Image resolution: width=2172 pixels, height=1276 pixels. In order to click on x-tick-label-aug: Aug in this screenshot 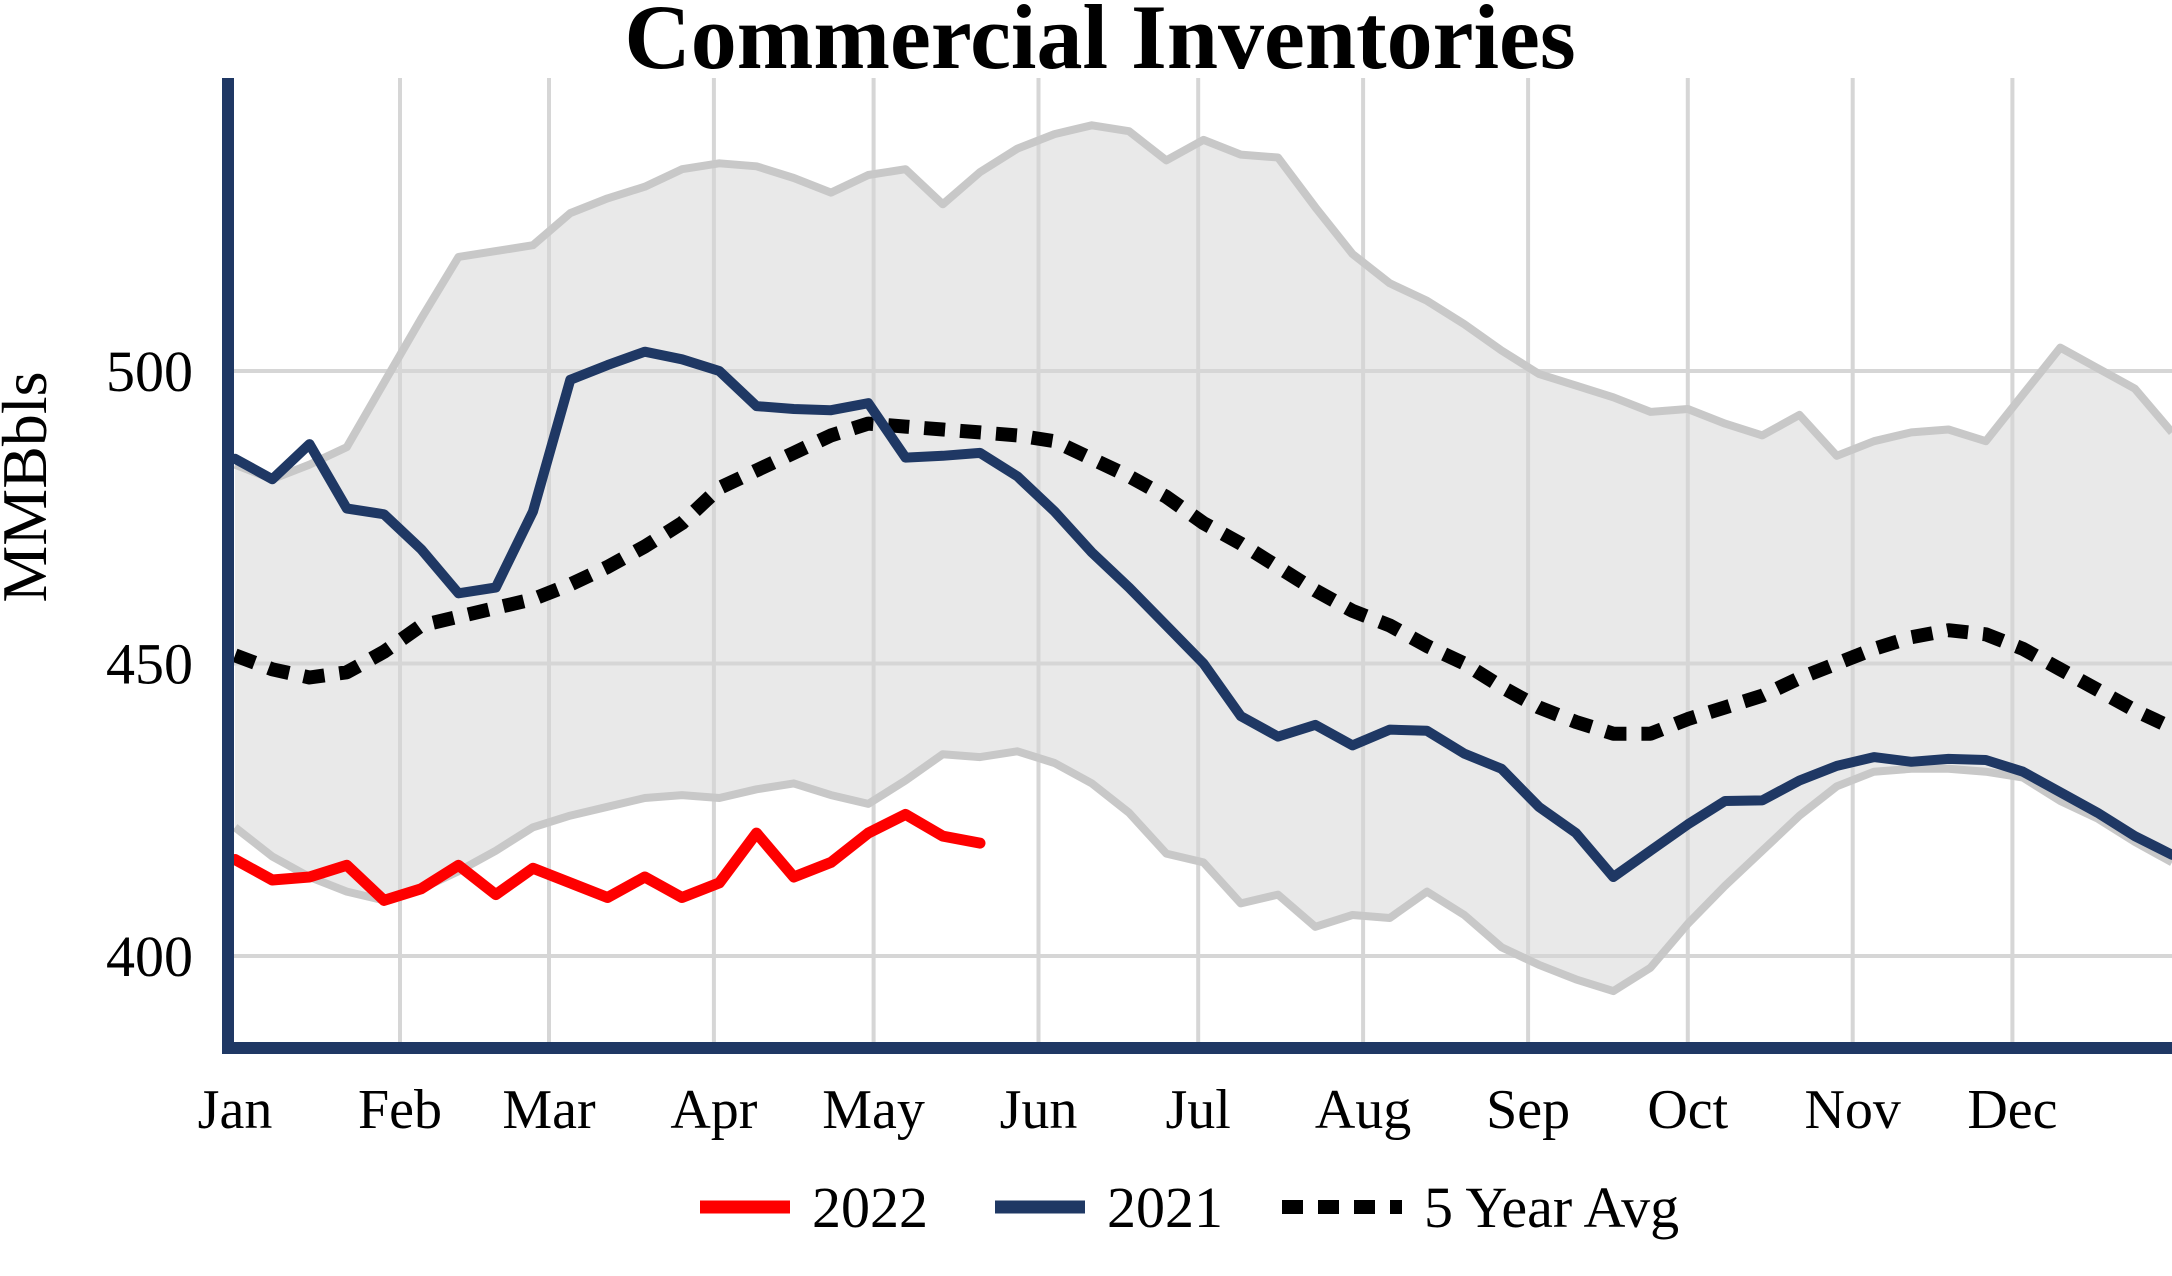, I will do `click(1363, 1110)`.